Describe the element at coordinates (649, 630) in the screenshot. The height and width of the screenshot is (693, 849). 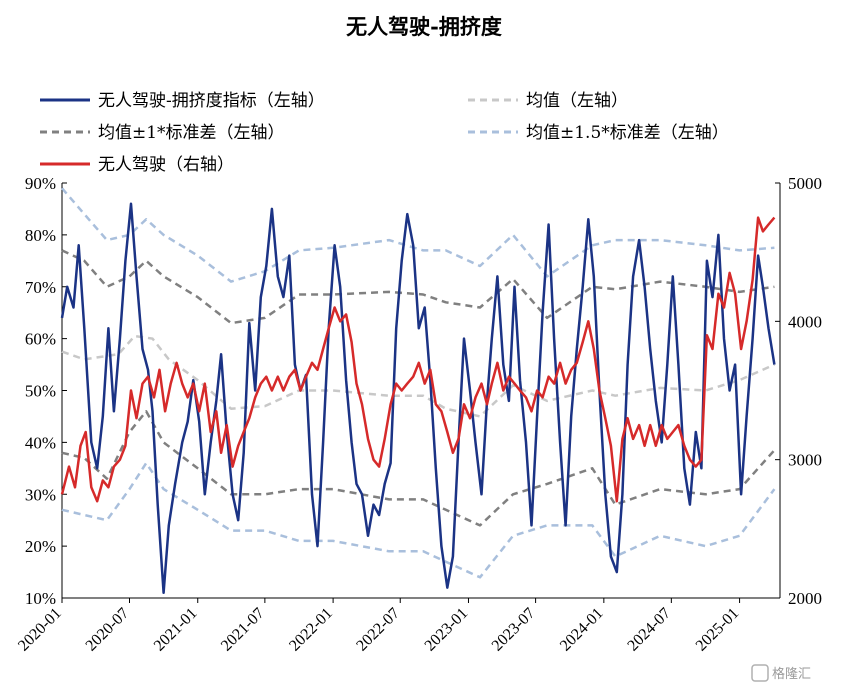
I see `x-tick-label: 2024-07` at that location.